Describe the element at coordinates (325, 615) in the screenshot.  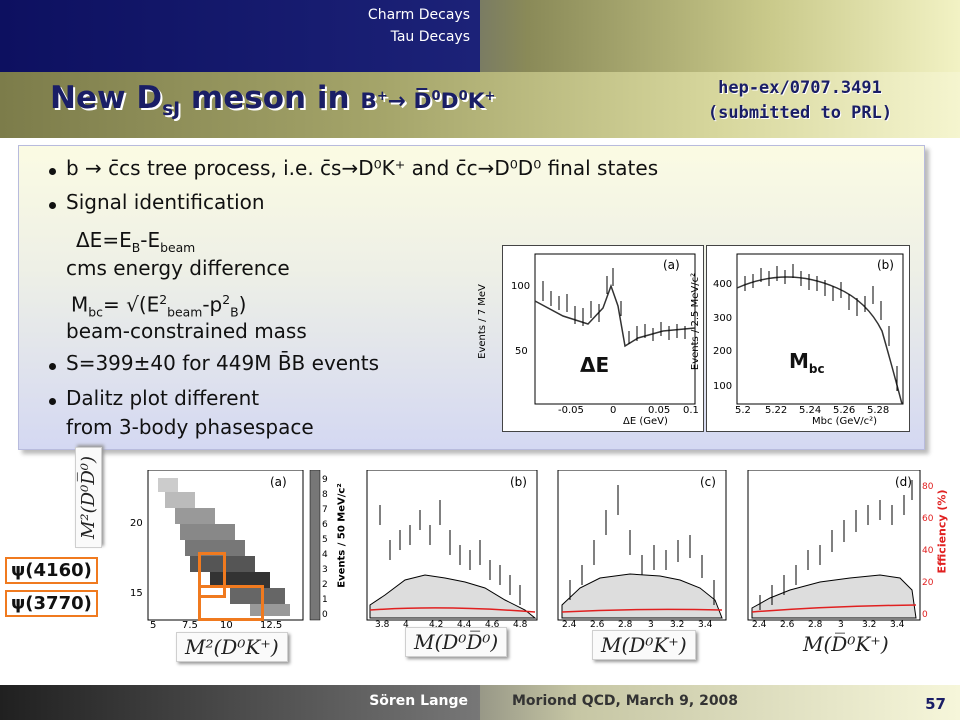
I see `dalitz-ztick: 0` at that location.